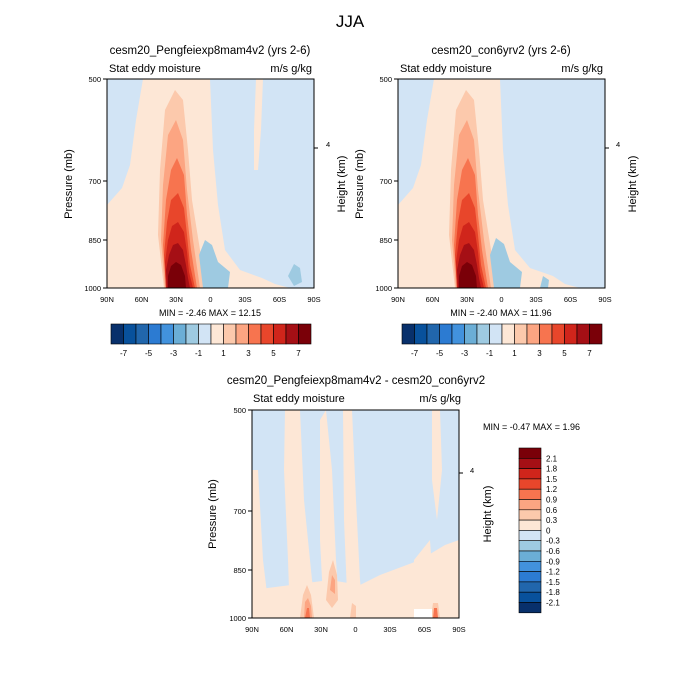 The height and width of the screenshot is (700, 700). I want to click on panel-3-x-ticks: 90N 60N 30N 0 30S 60S 90S, so click(355, 629).